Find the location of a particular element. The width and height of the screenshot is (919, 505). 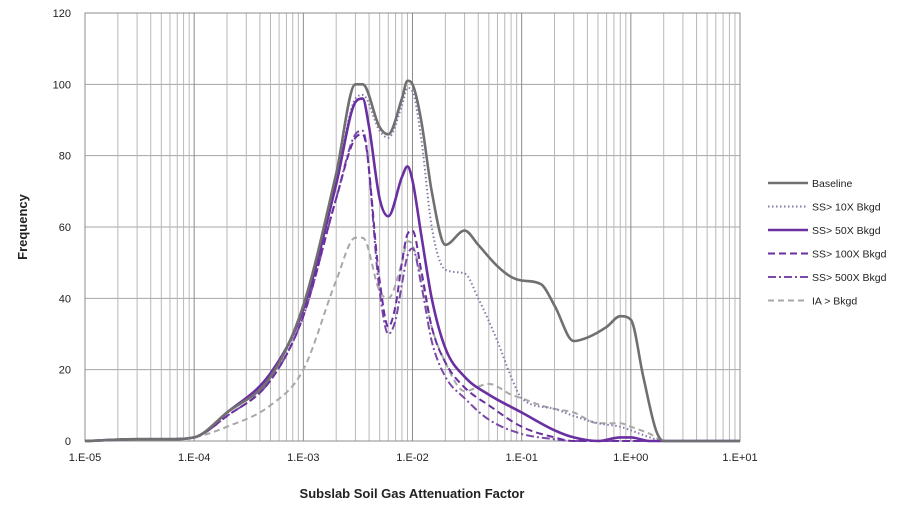

y-tick-label: 20 is located at coordinates (65, 371).